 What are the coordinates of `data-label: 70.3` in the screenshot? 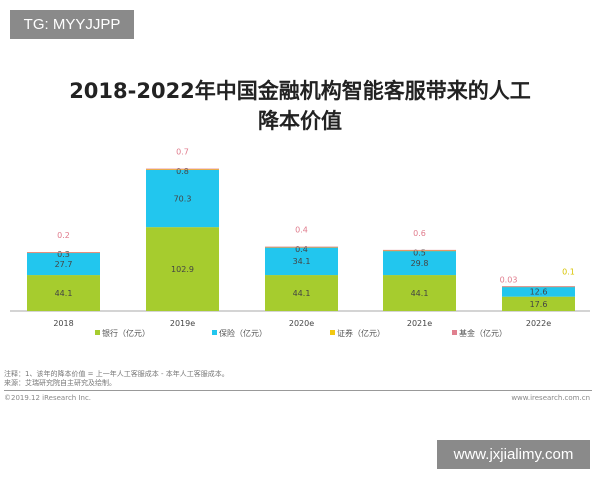 It's located at (183, 198).